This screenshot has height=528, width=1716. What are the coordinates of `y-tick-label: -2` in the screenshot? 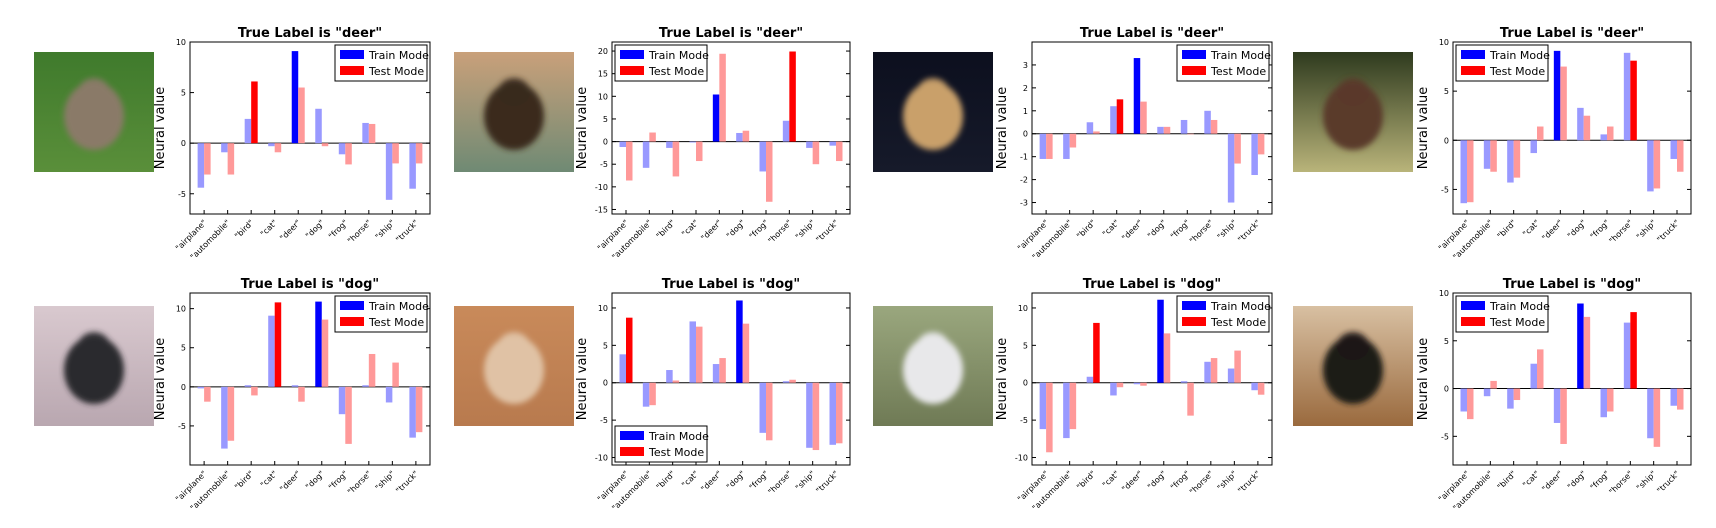 It's located at (1024, 180).